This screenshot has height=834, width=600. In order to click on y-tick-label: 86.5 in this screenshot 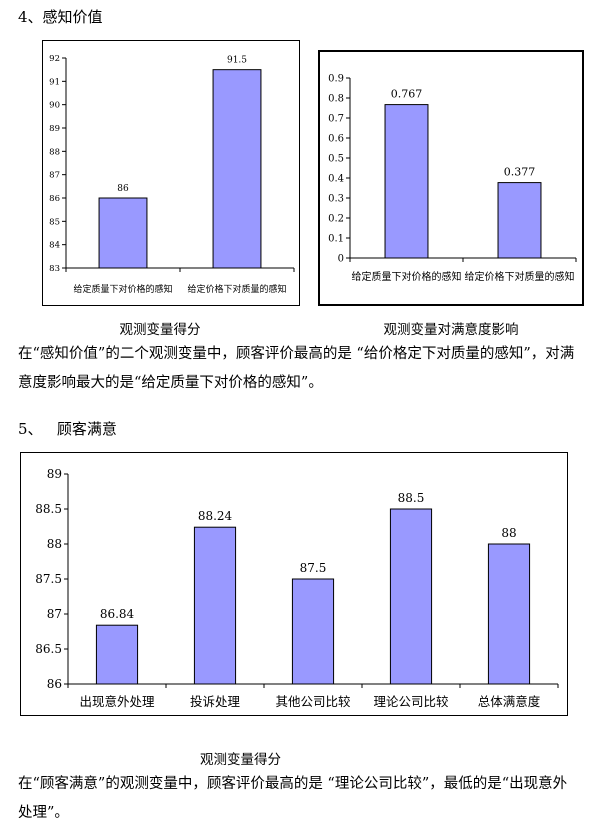, I will do `click(48, 649)`.